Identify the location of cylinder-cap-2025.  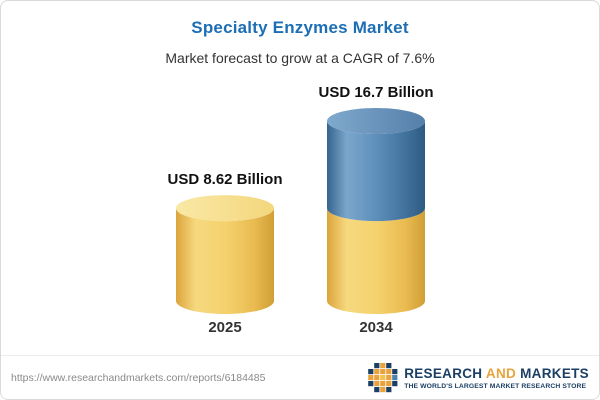
(225, 208).